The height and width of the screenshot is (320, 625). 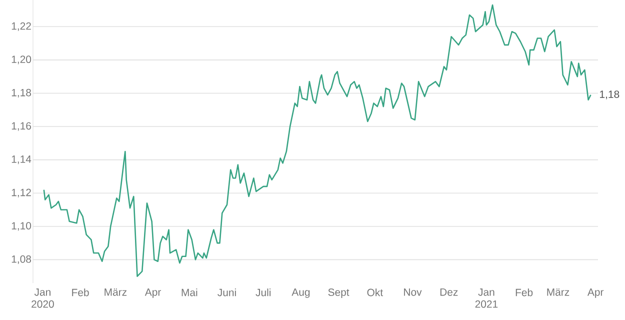 What do you see at coordinates (22, 259) in the screenshot?
I see `y-tick-label: 1,08` at bounding box center [22, 259].